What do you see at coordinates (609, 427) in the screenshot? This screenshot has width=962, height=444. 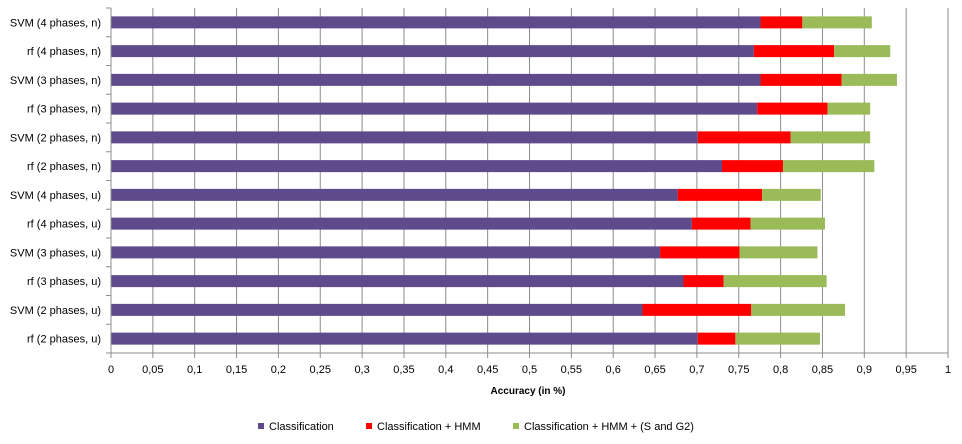 I see `legend-label-2: Classification + HMM + (S and G2)` at bounding box center [609, 427].